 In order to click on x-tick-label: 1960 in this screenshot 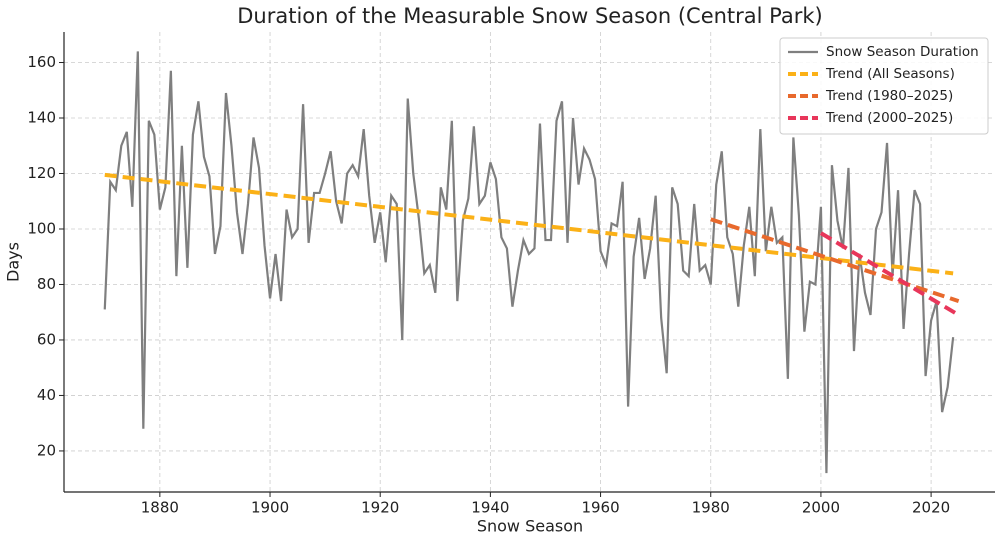, I will do `click(600, 508)`.